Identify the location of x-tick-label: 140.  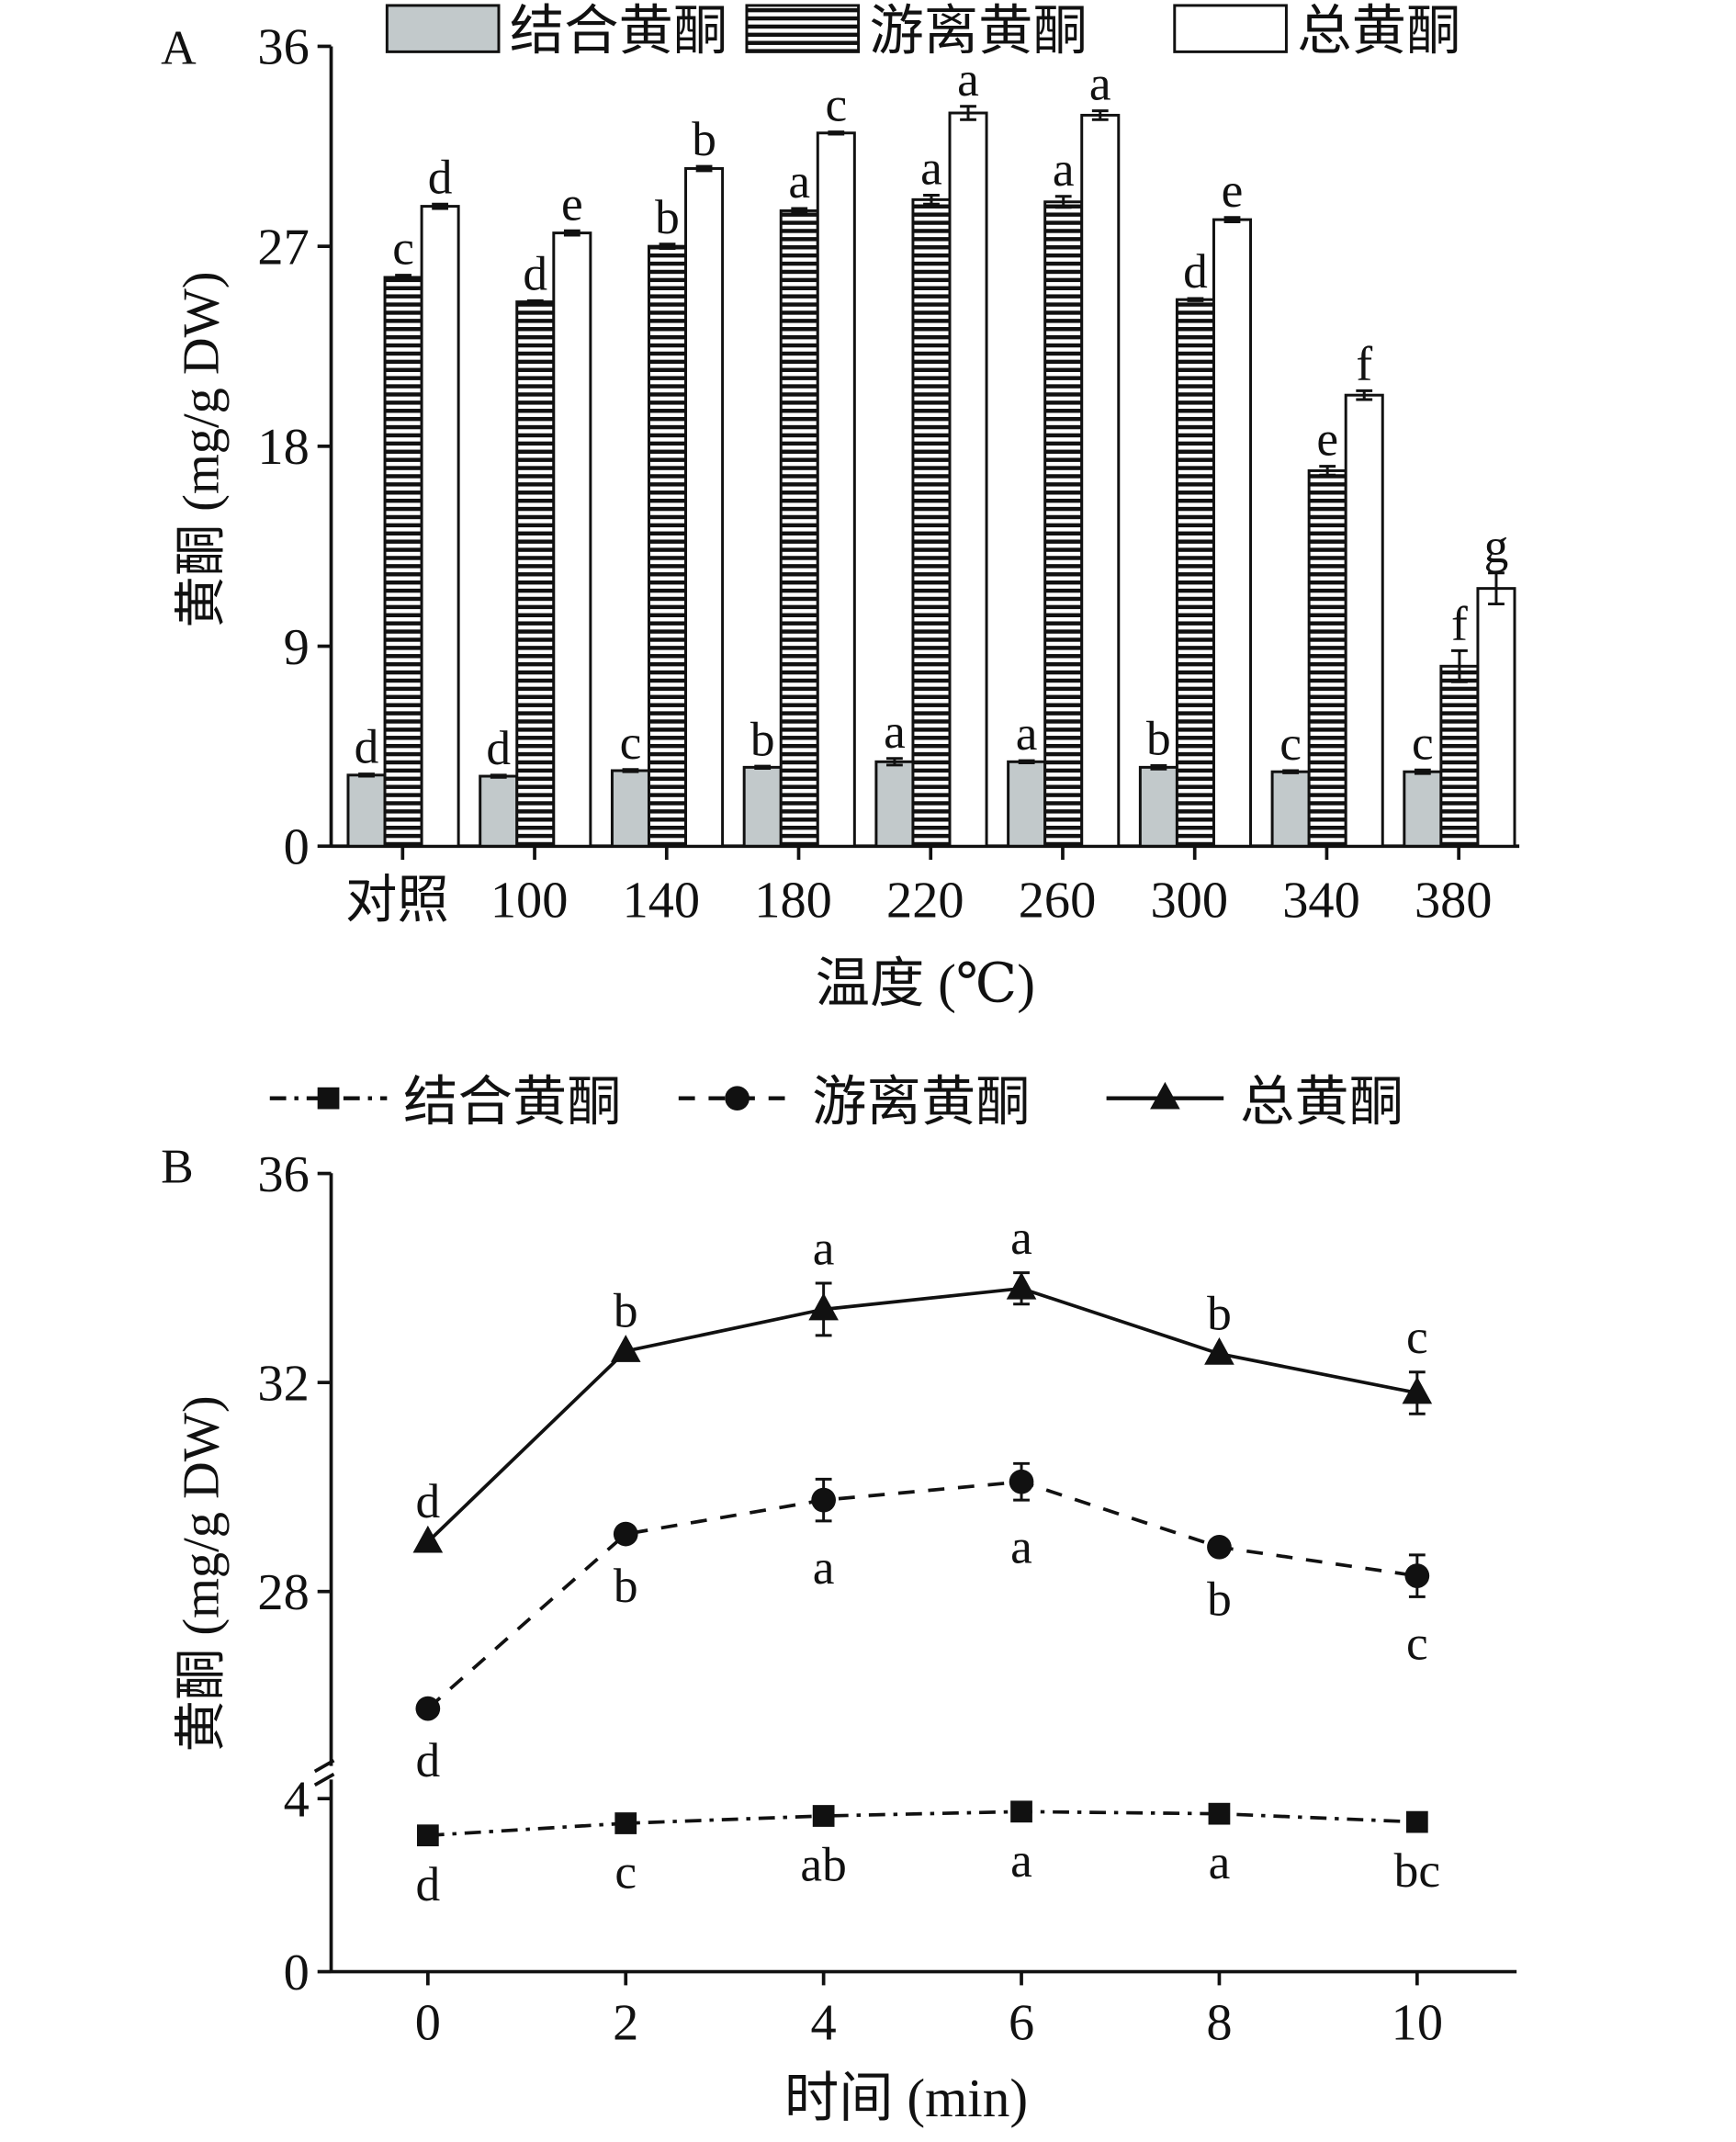
(662, 900).